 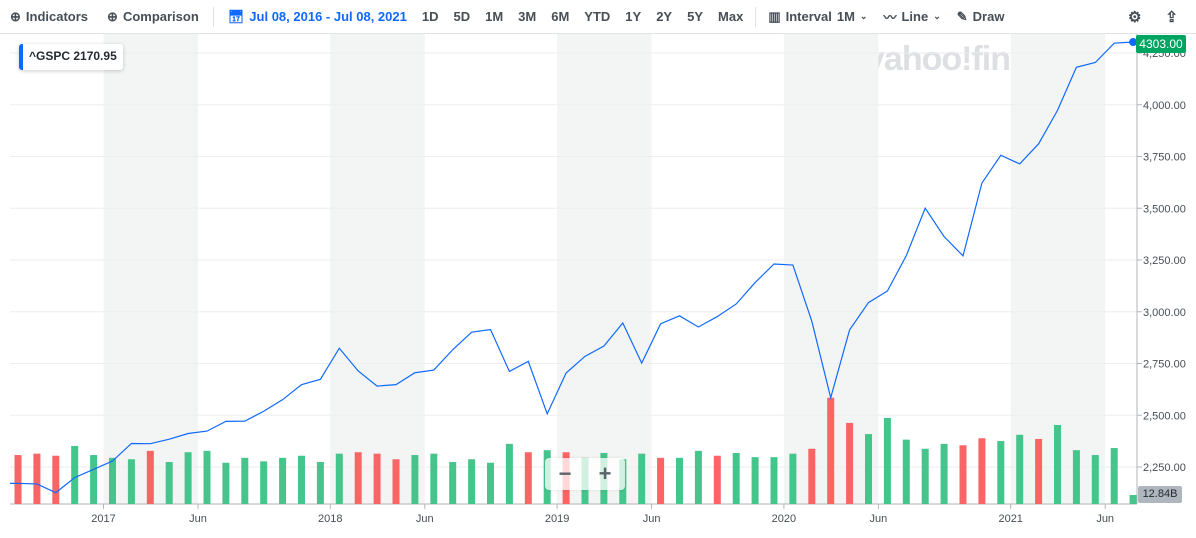 What do you see at coordinates (784, 519) in the screenshot?
I see `x-tick-label: 2020` at bounding box center [784, 519].